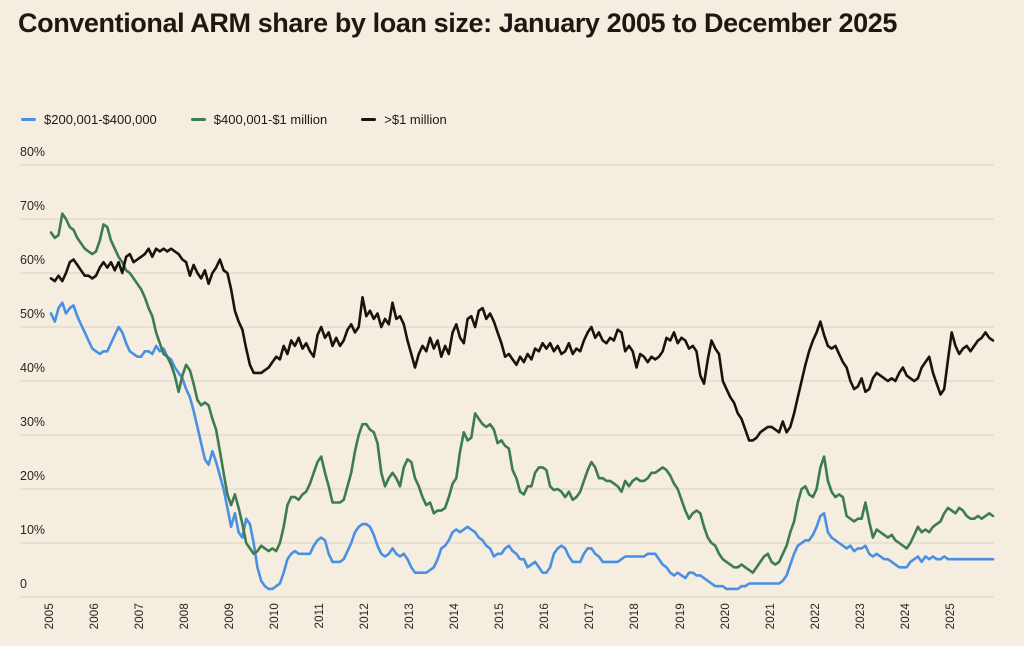  What do you see at coordinates (770, 616) in the screenshot?
I see `x-axis-label: 2021` at bounding box center [770, 616].